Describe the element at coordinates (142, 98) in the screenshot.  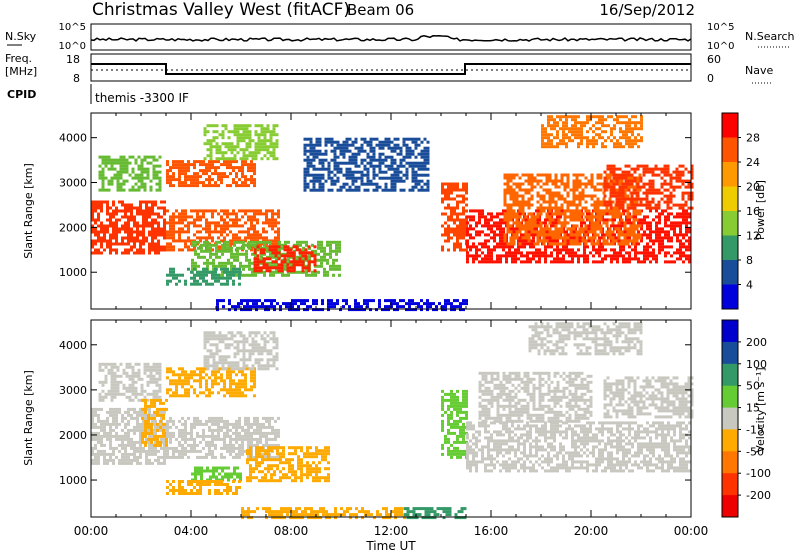
I see `cpid-text: themis -3300 IF` at that location.